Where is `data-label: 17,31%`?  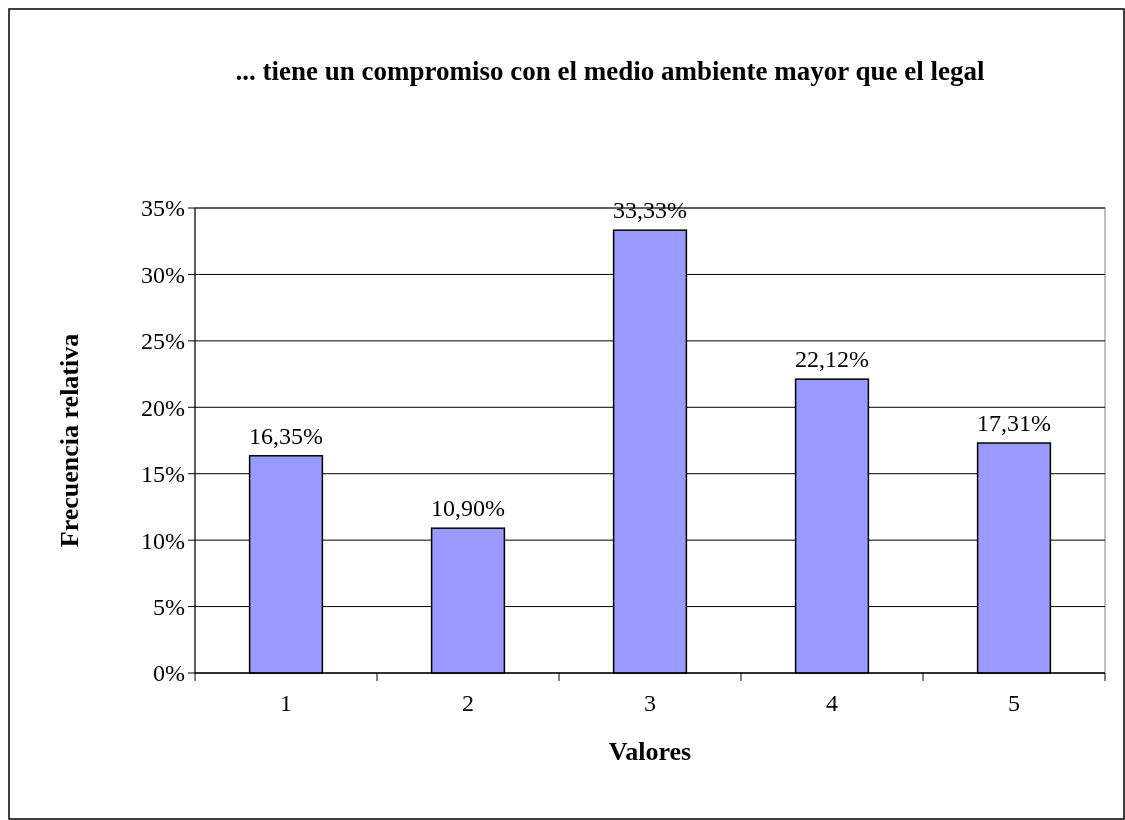 data-label: 17,31% is located at coordinates (1014, 423).